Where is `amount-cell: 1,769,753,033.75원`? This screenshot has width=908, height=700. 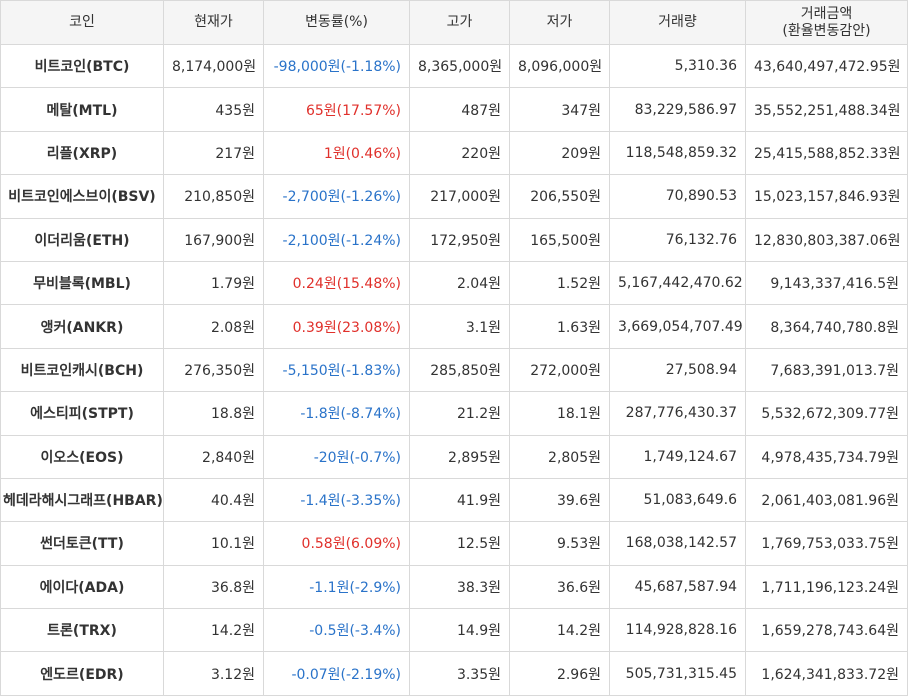
amount-cell: 1,769,753,033.75원 is located at coordinates (826, 543).